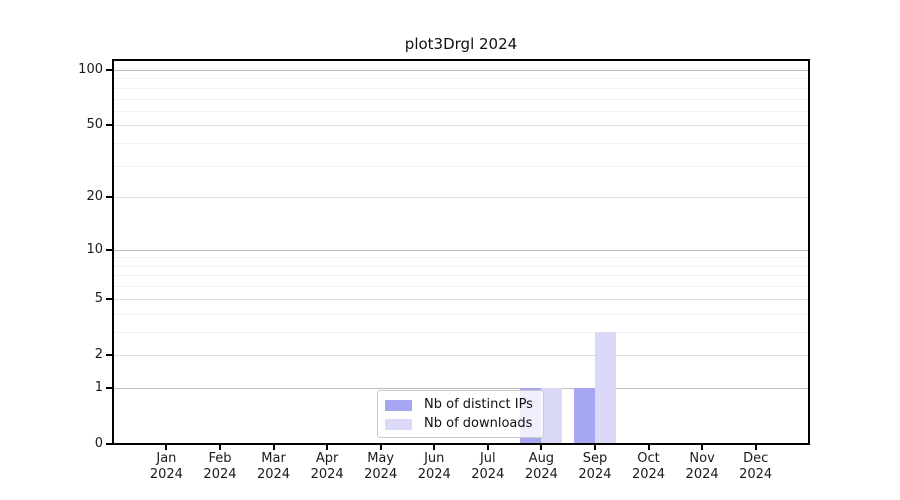  What do you see at coordinates (273, 458) in the screenshot?
I see `x-tick-month: Mar` at bounding box center [273, 458].